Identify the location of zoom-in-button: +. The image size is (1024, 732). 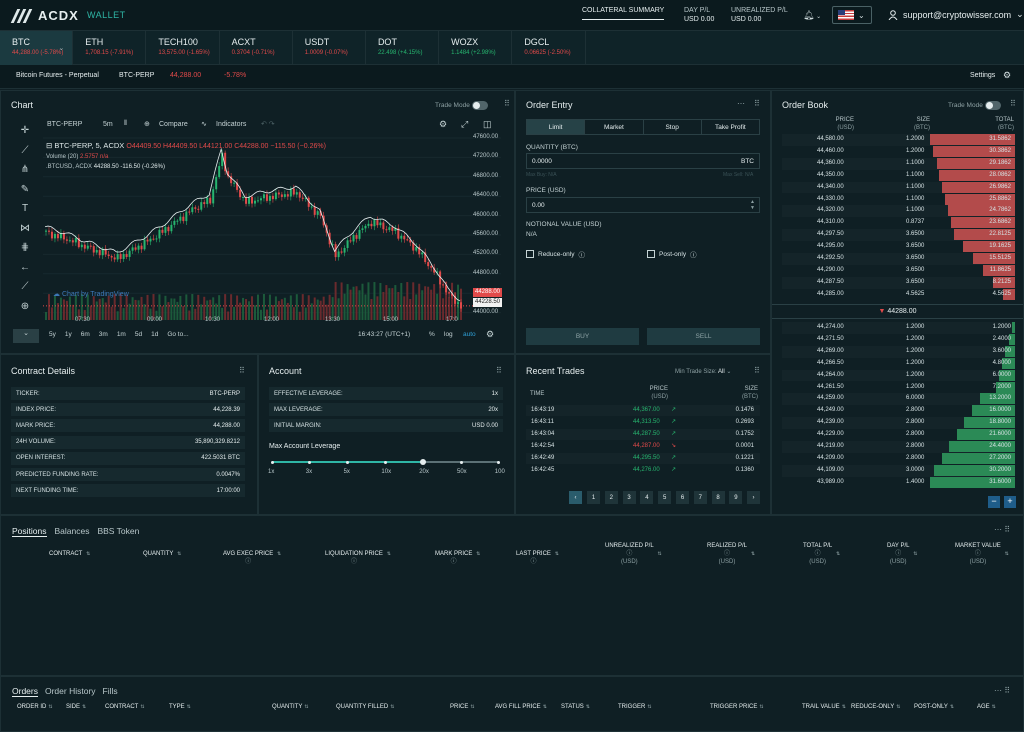
(1010, 502).